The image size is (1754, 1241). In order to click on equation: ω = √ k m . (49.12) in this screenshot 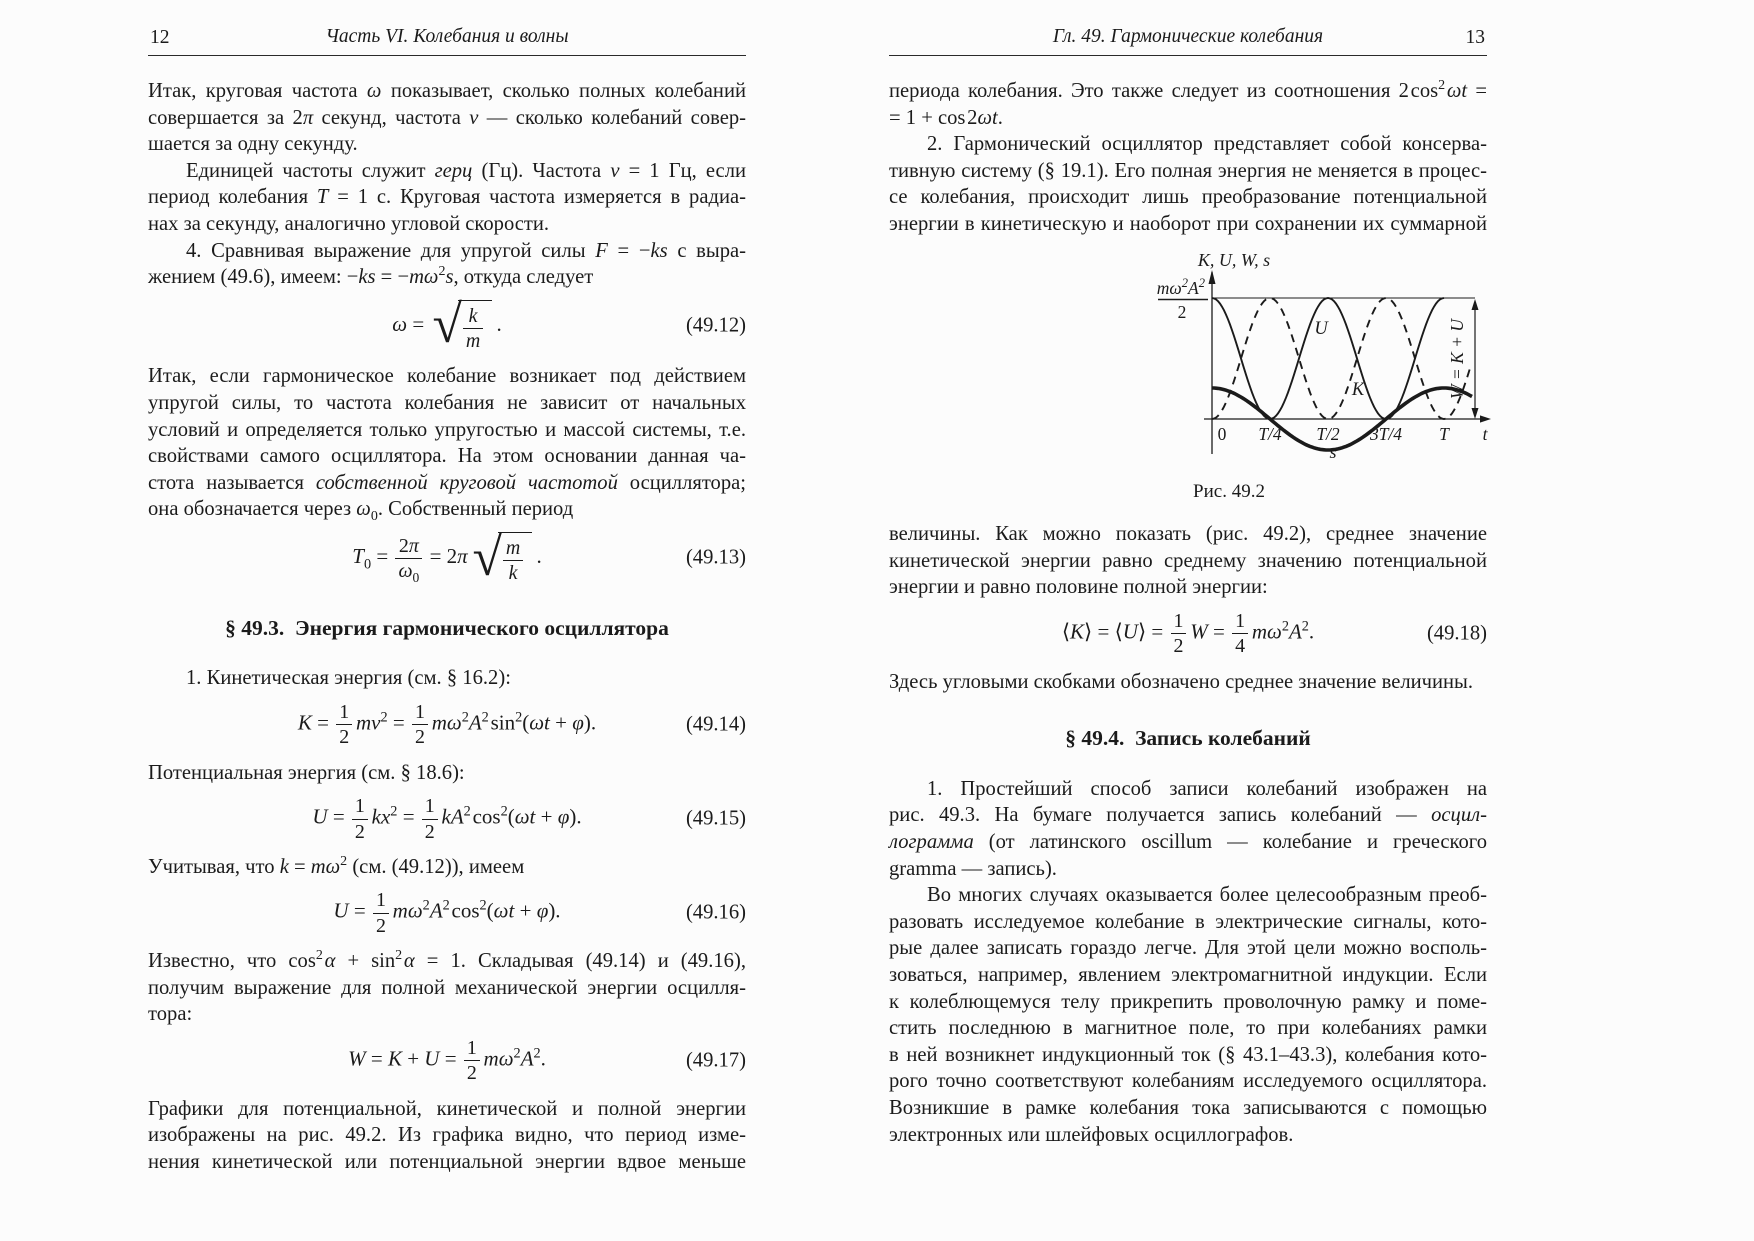, I will do `click(447, 324)`.